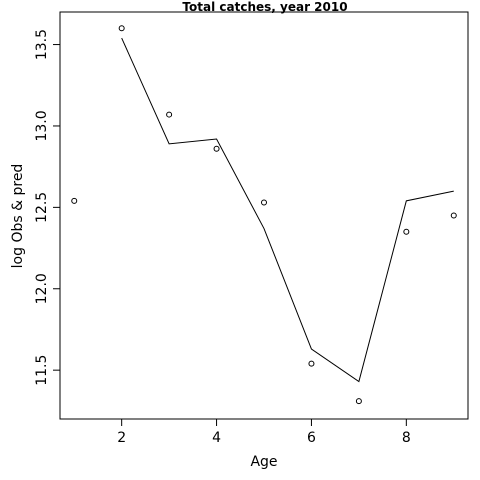 Image resolution: width=480 pixels, height=480 pixels. What do you see at coordinates (42, 44) in the screenshot?
I see `y-tick-label: 13.5` at bounding box center [42, 44].